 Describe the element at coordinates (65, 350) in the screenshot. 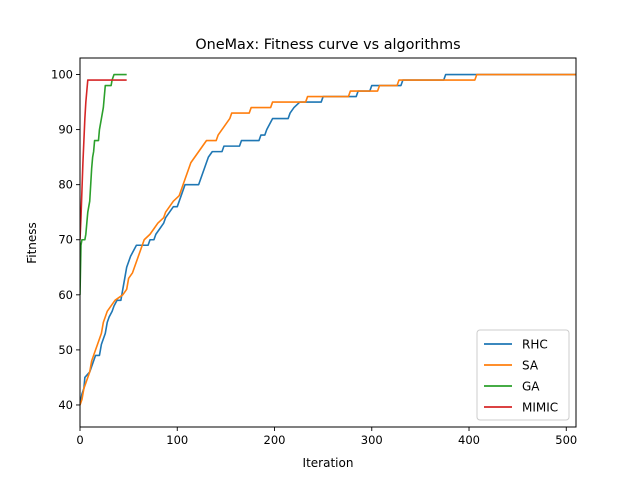

I see `y-tick-label: 50` at that location.